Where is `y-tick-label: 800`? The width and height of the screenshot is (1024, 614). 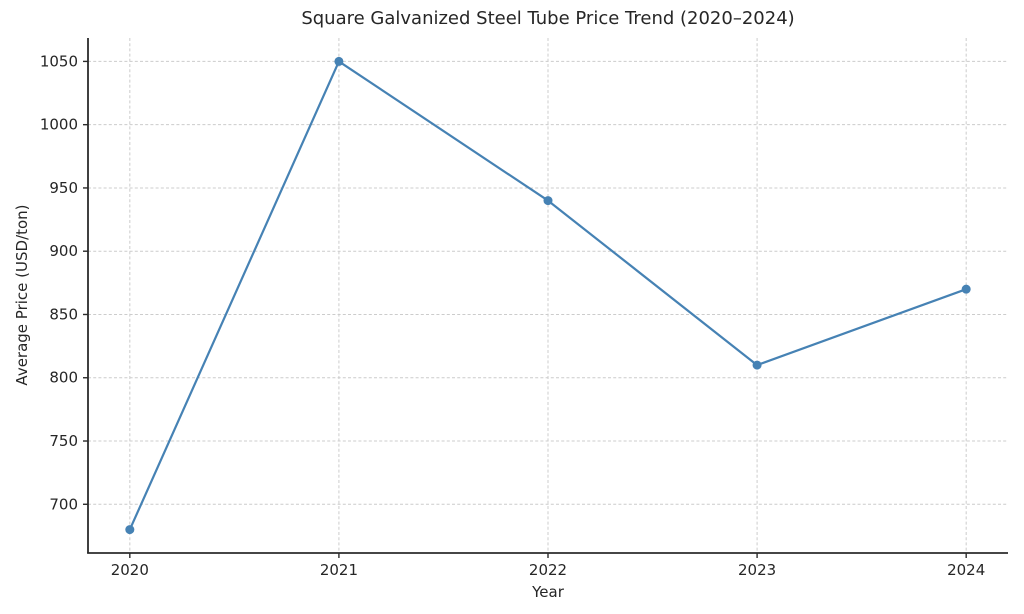 y-tick-label: 800 is located at coordinates (63, 378).